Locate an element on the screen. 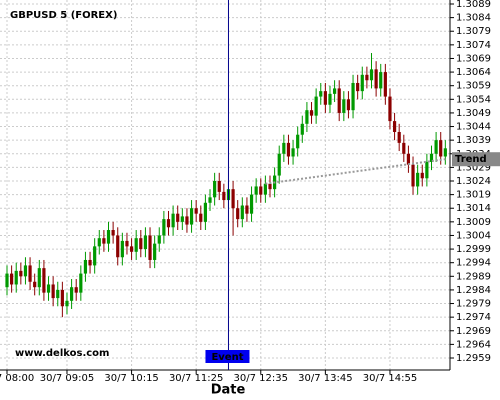 The image size is (500, 400). y-tick-label: 1.3054 is located at coordinates (473, 99).